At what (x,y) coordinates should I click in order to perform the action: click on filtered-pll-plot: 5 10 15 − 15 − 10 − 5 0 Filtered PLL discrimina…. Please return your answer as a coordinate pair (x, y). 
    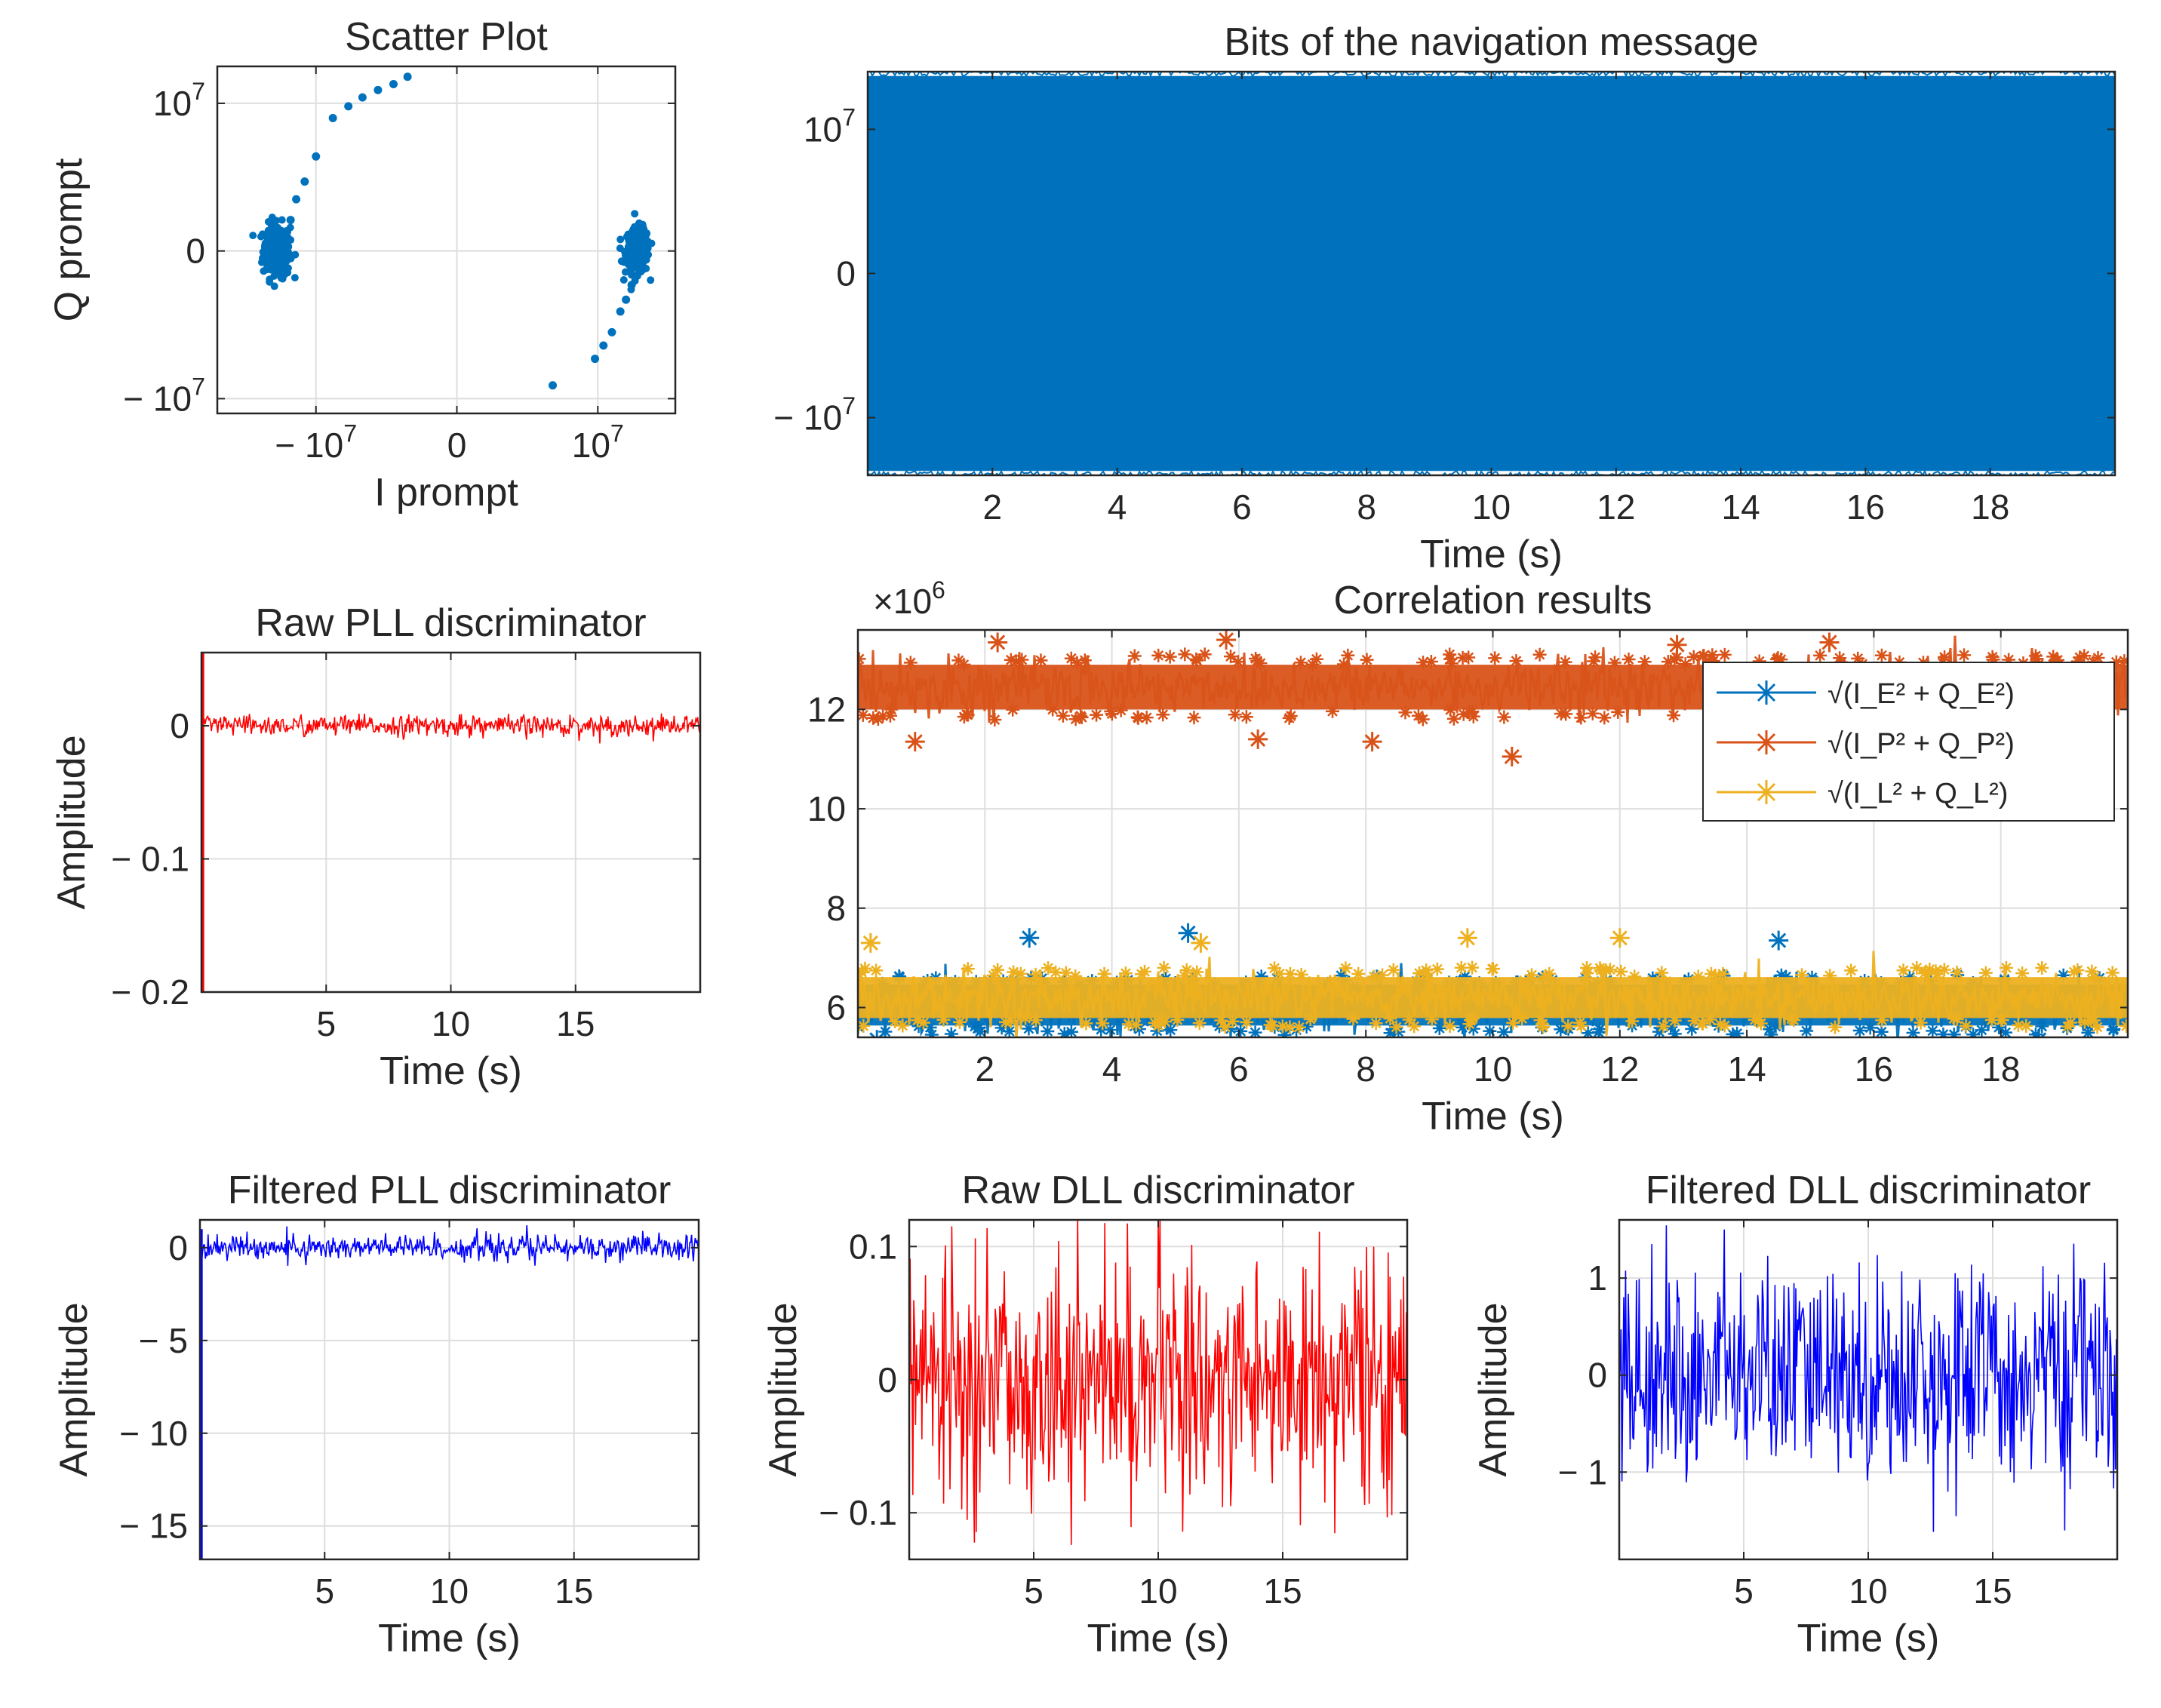
    Looking at the image, I should click on (376, 1414).